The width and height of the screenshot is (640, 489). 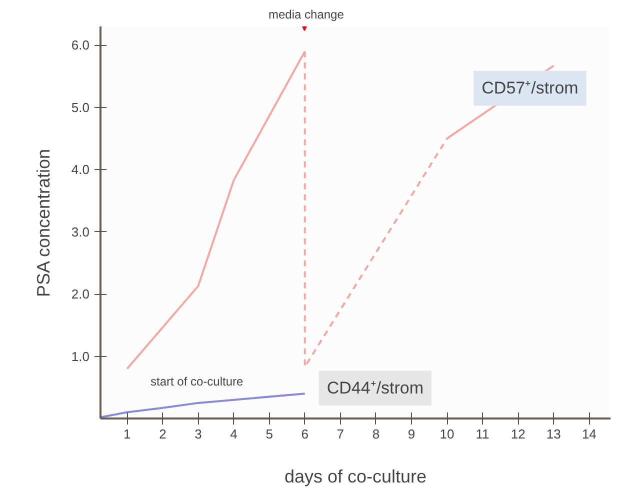 I want to click on x-tick-label: 1, so click(x=127, y=434).